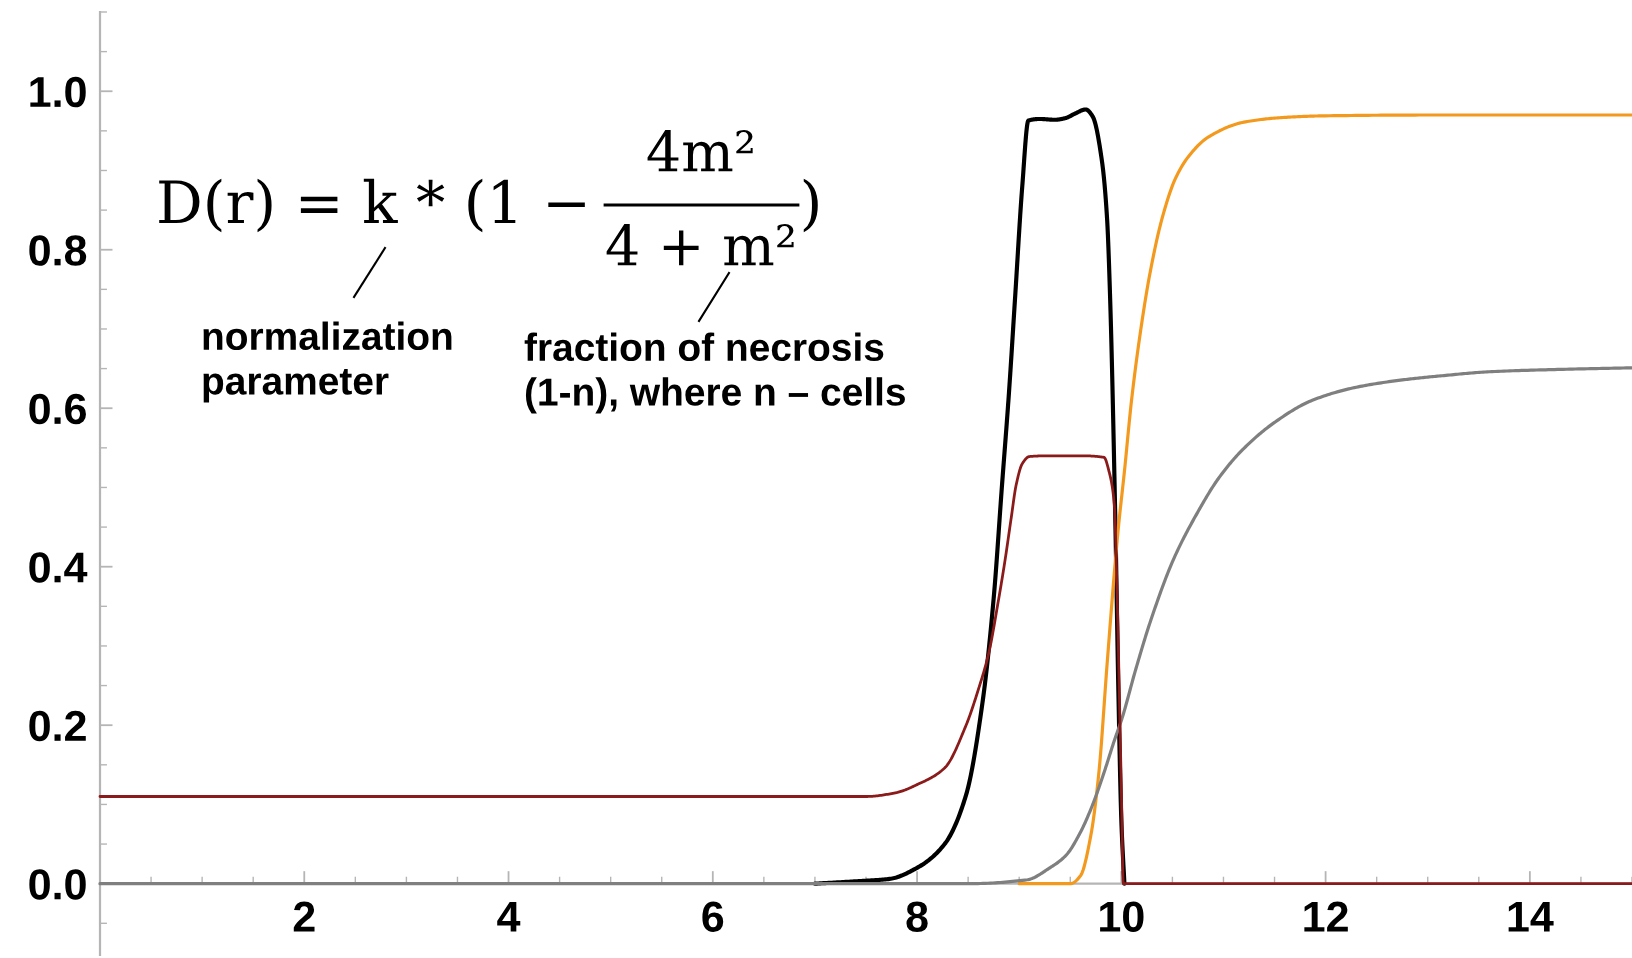 This screenshot has width=1632, height=958. What do you see at coordinates (57, 884) in the screenshot?
I see `y-tick-label: 0.0` at bounding box center [57, 884].